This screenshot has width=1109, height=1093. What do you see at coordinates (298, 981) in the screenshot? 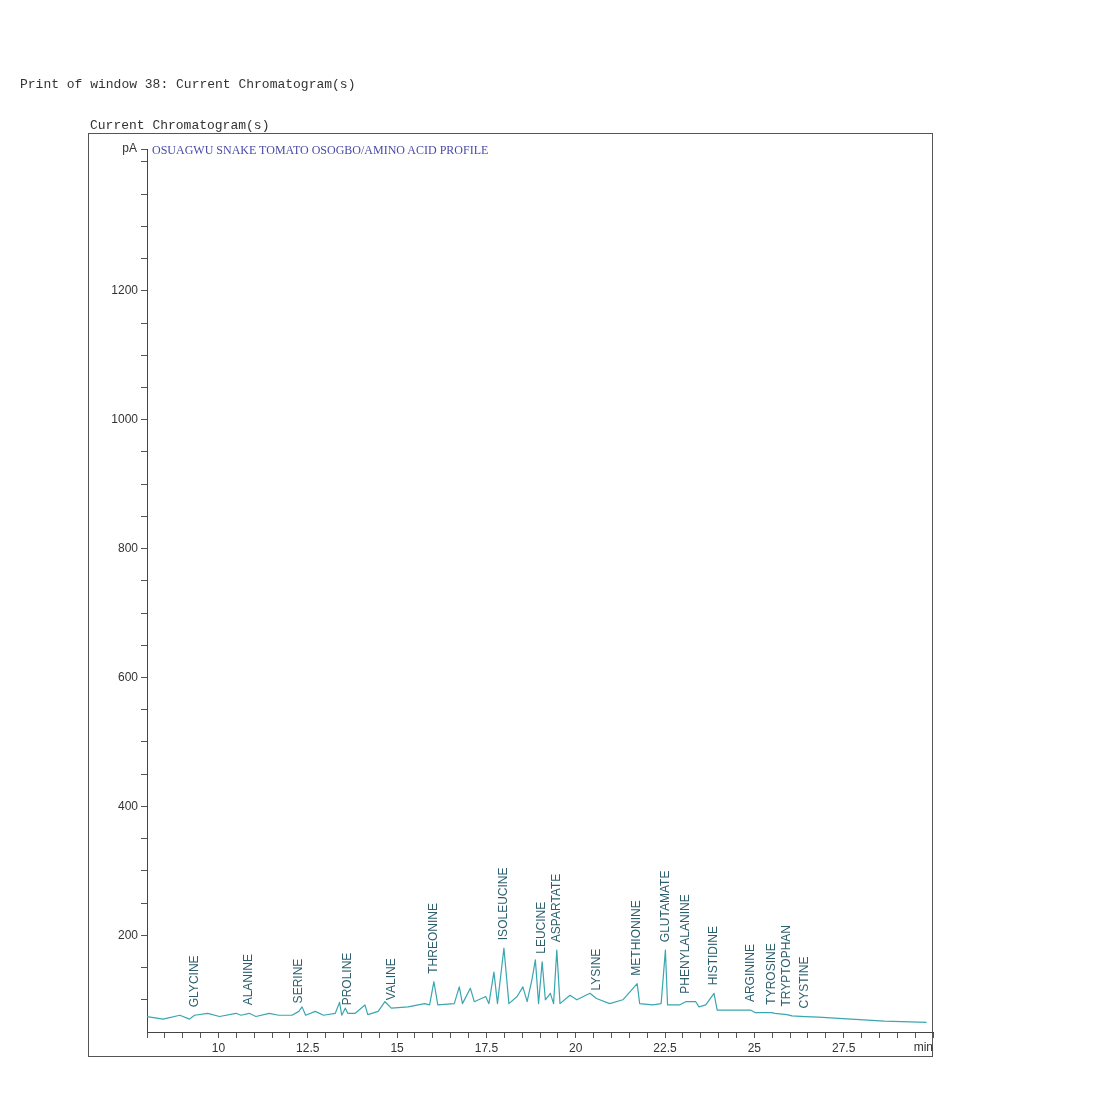
I see `annotation: SERINE` at bounding box center [298, 981].